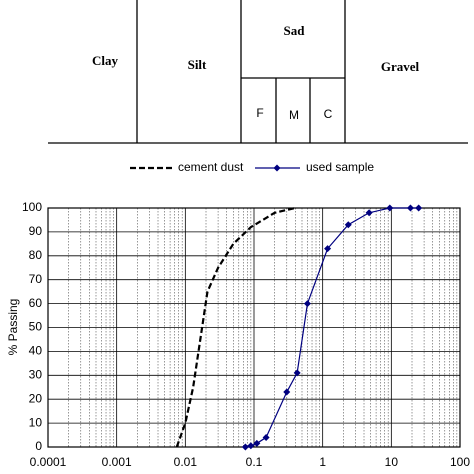 Image resolution: width=474 pixels, height=474 pixels. I want to click on y-tick-label: 30, so click(36, 374).